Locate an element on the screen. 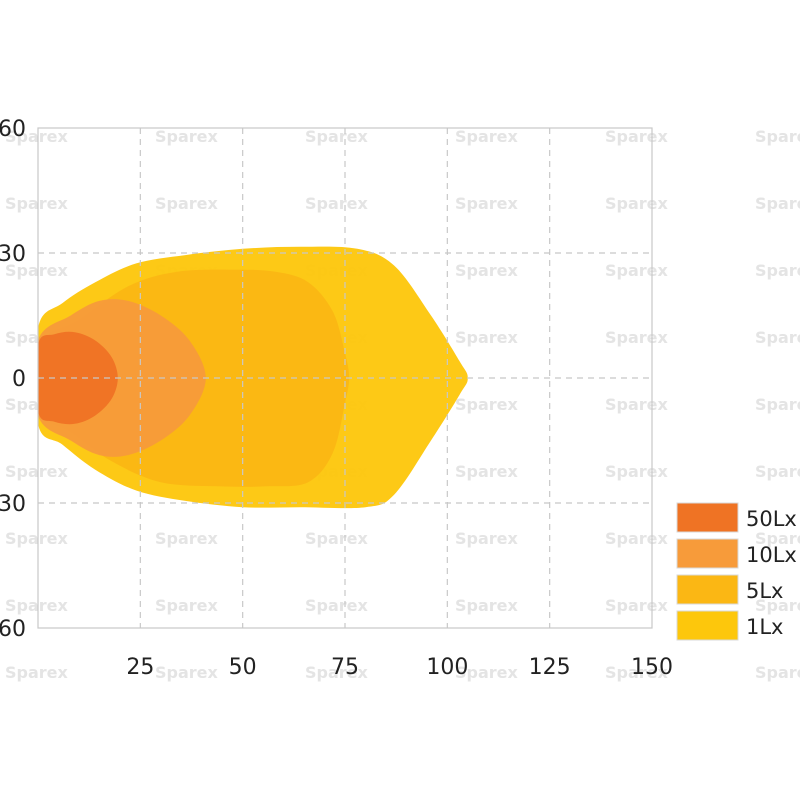  x-tick-label: 75 is located at coordinates (345, 667).